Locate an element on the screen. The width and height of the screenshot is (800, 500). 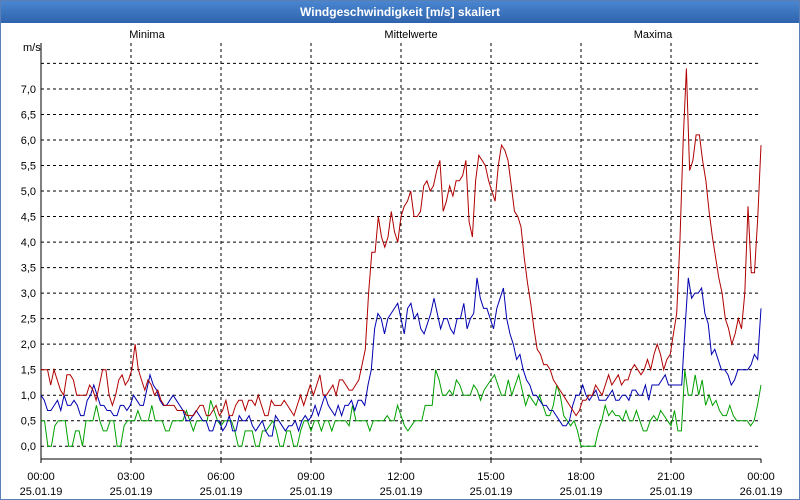
y-tick-label: 4,5 is located at coordinates (28, 218).